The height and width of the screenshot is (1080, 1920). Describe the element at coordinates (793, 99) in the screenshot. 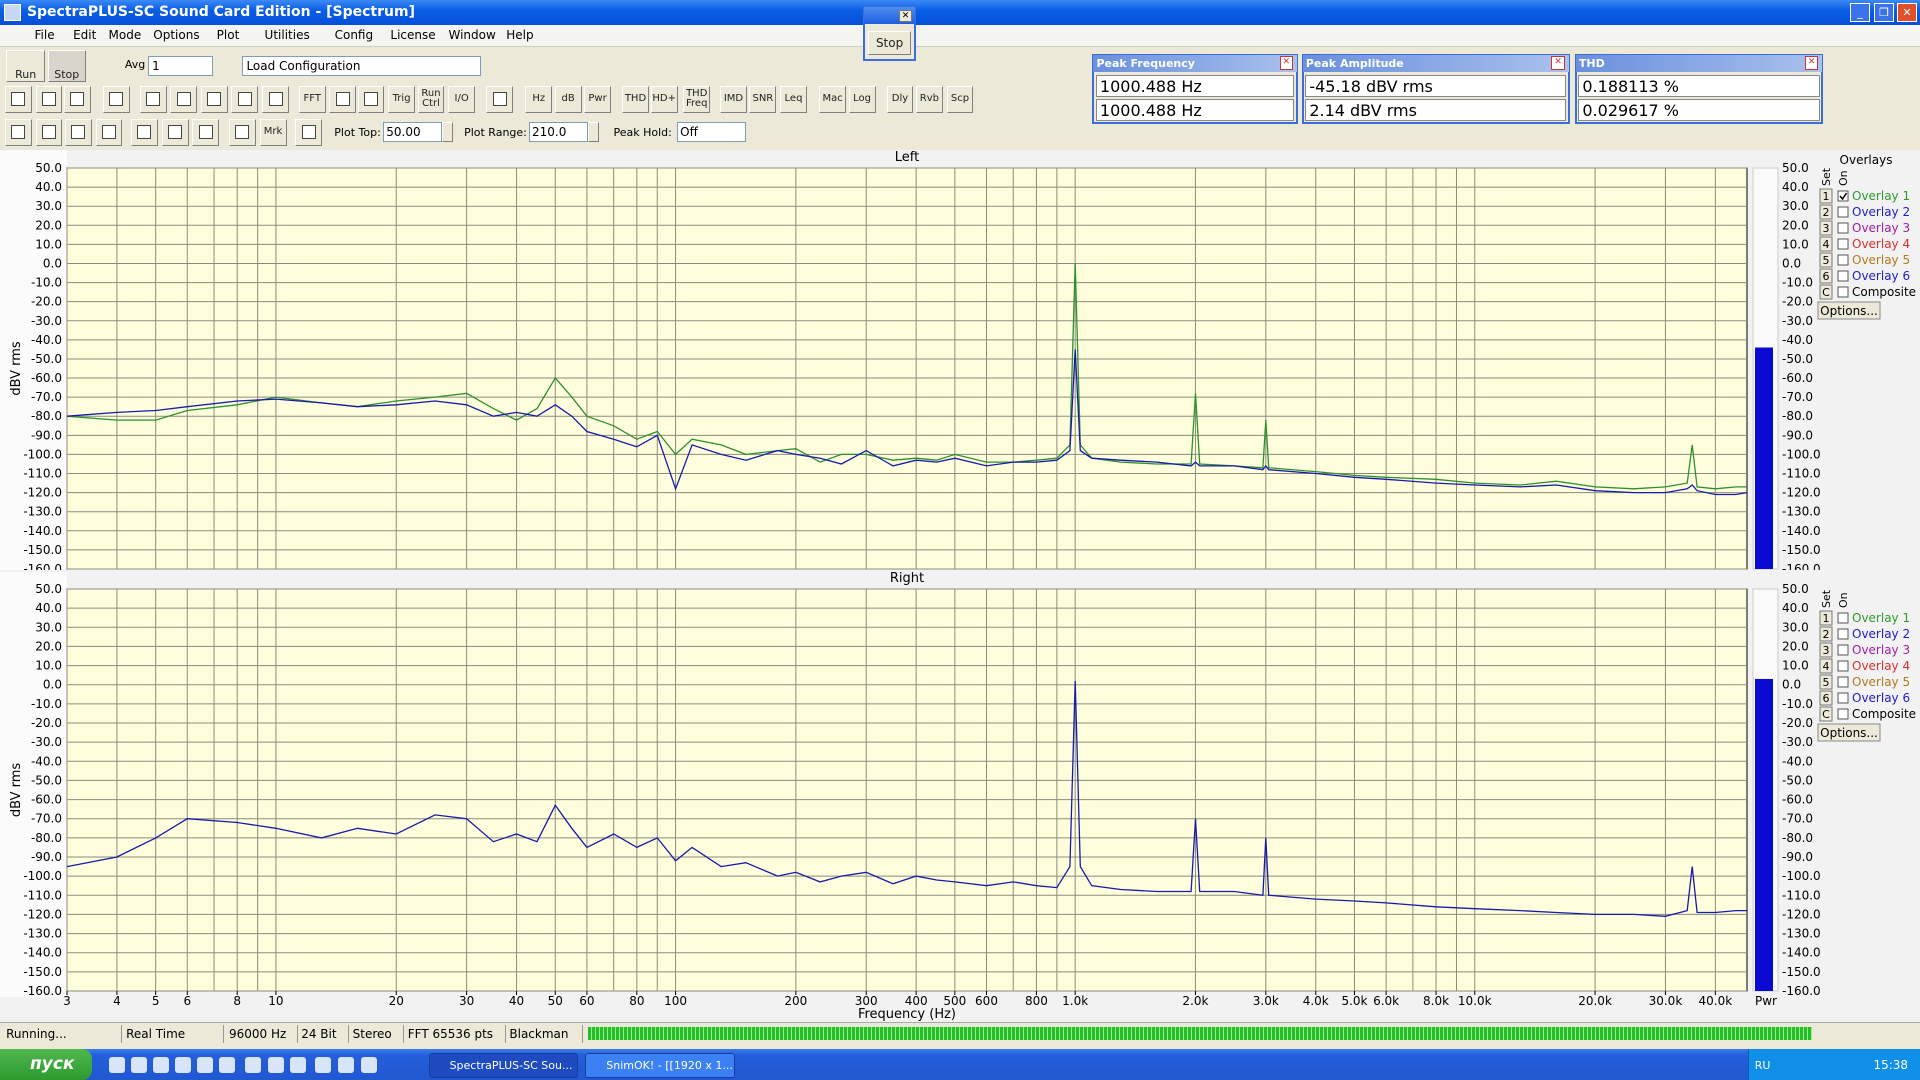

I see `toolbar-button: Leq` at that location.